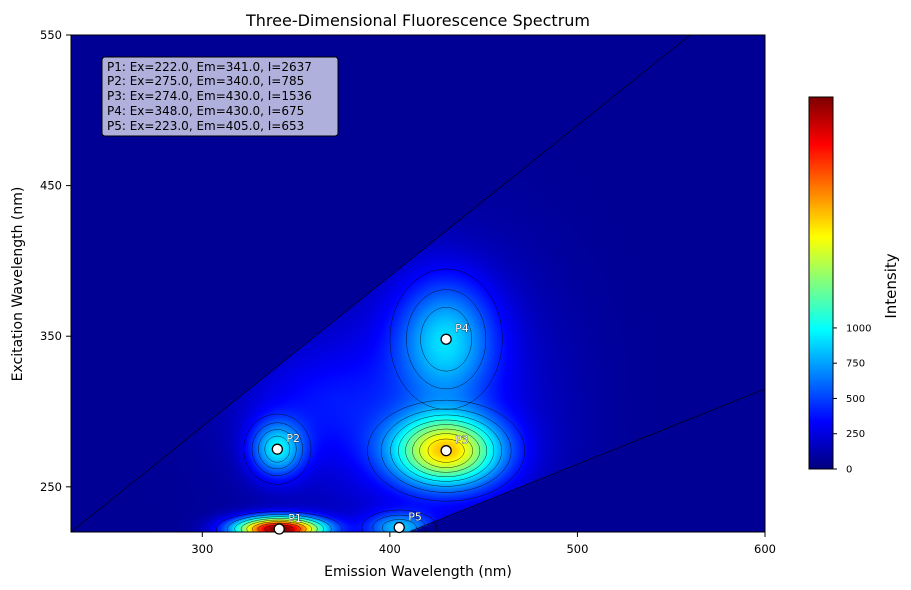 This screenshot has height=590, width=911. I want to click on colorbar-tick-label: 0, so click(849, 470).